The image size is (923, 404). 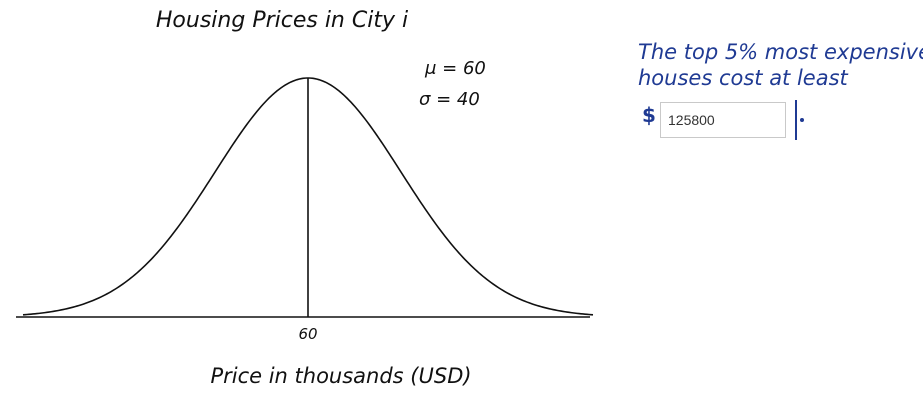 What do you see at coordinates (796, 120) in the screenshot?
I see `input-bracket-mark` at bounding box center [796, 120].